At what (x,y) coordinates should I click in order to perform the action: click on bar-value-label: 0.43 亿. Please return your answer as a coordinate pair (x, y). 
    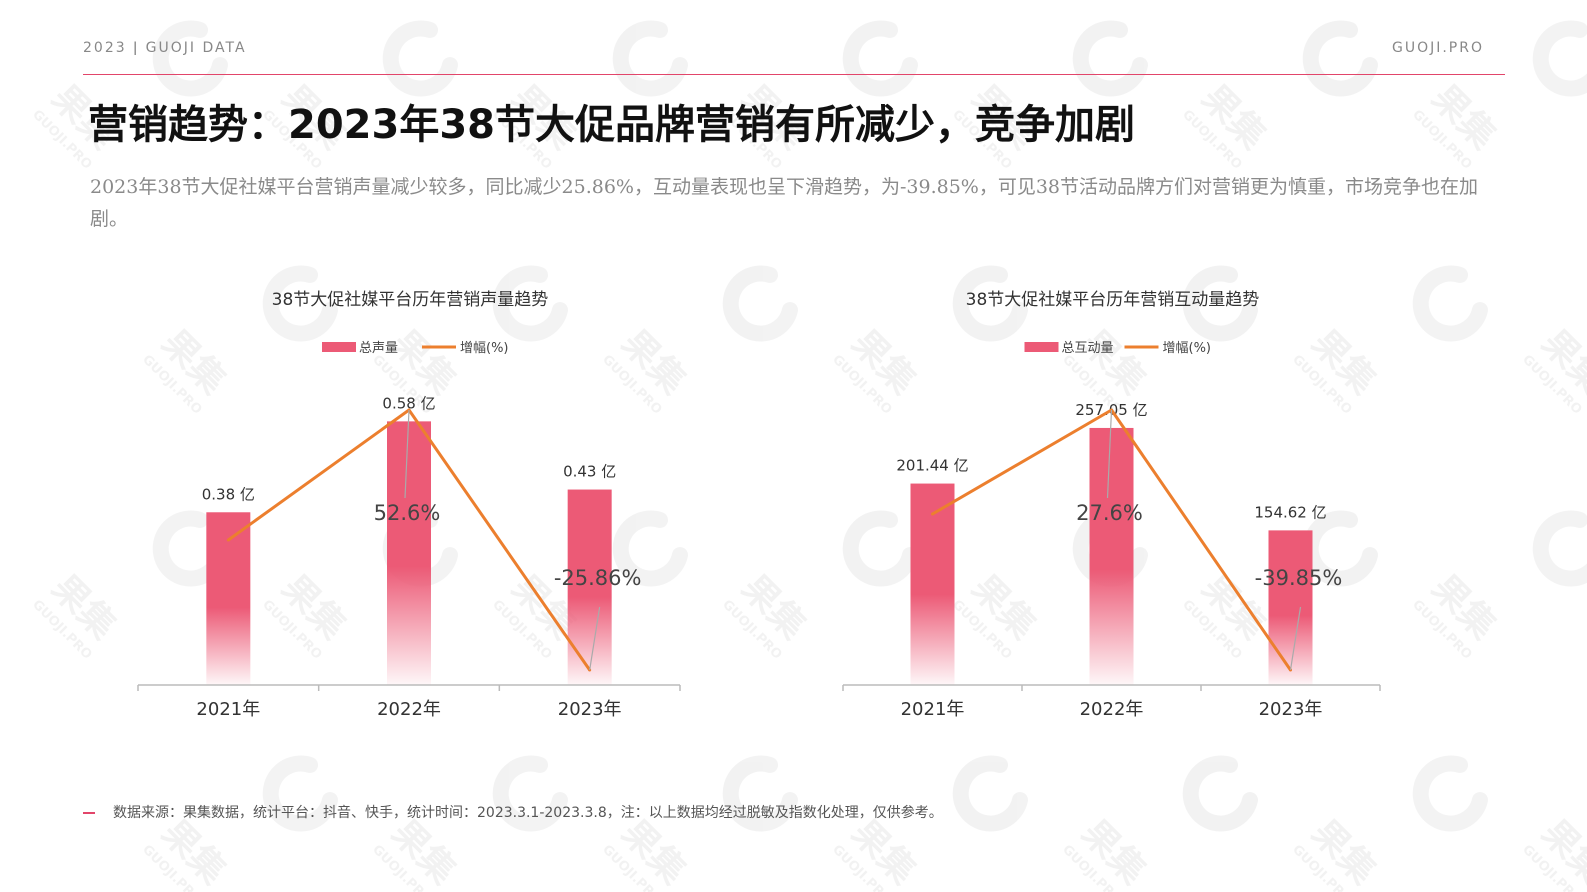
    Looking at the image, I should click on (589, 472).